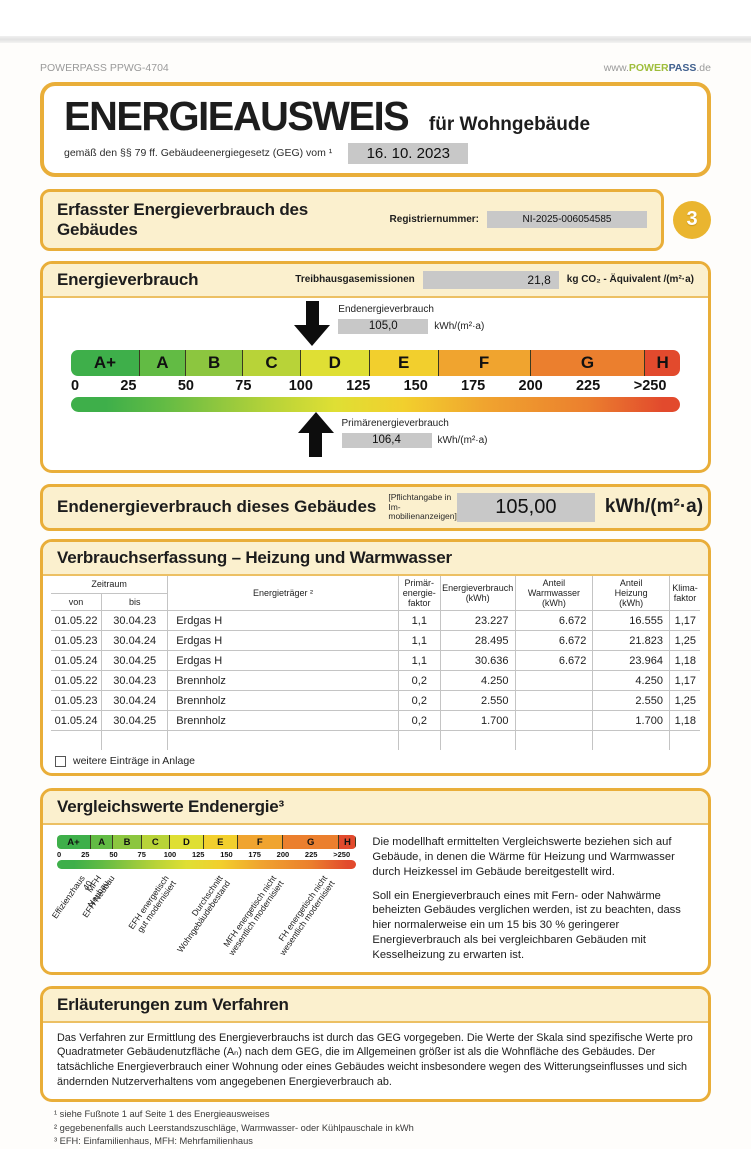 The height and width of the screenshot is (1149, 751). I want to click on table-cell: 2.550, so click(477, 701).